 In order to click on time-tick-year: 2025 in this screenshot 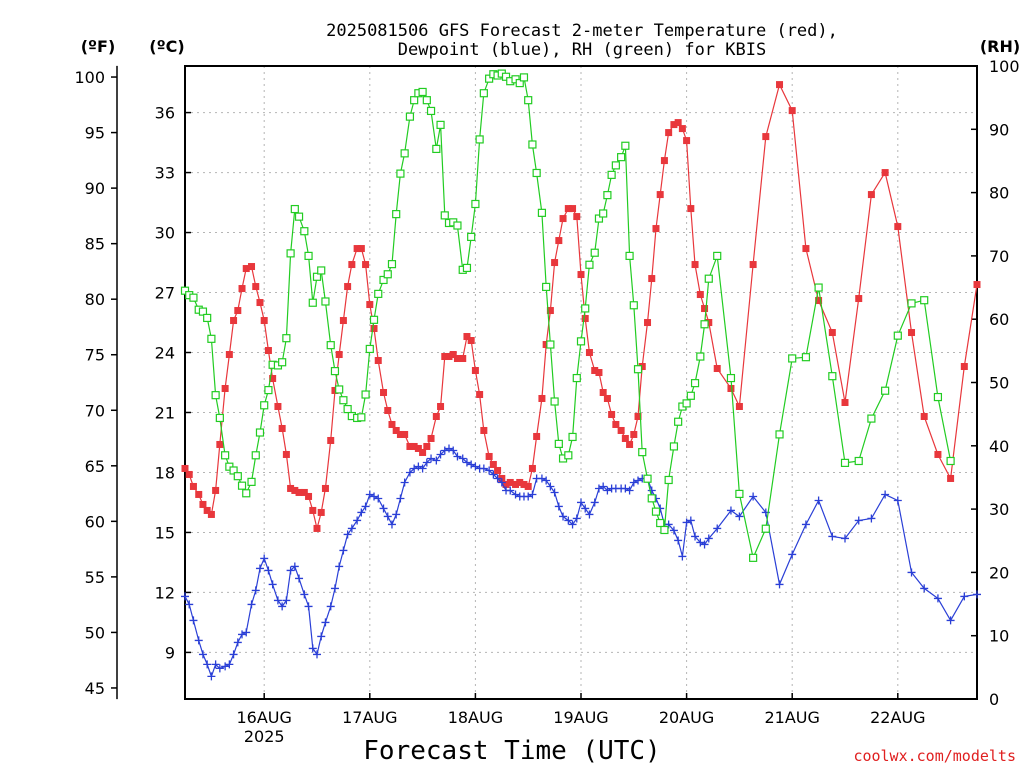, I will do `click(264, 736)`.